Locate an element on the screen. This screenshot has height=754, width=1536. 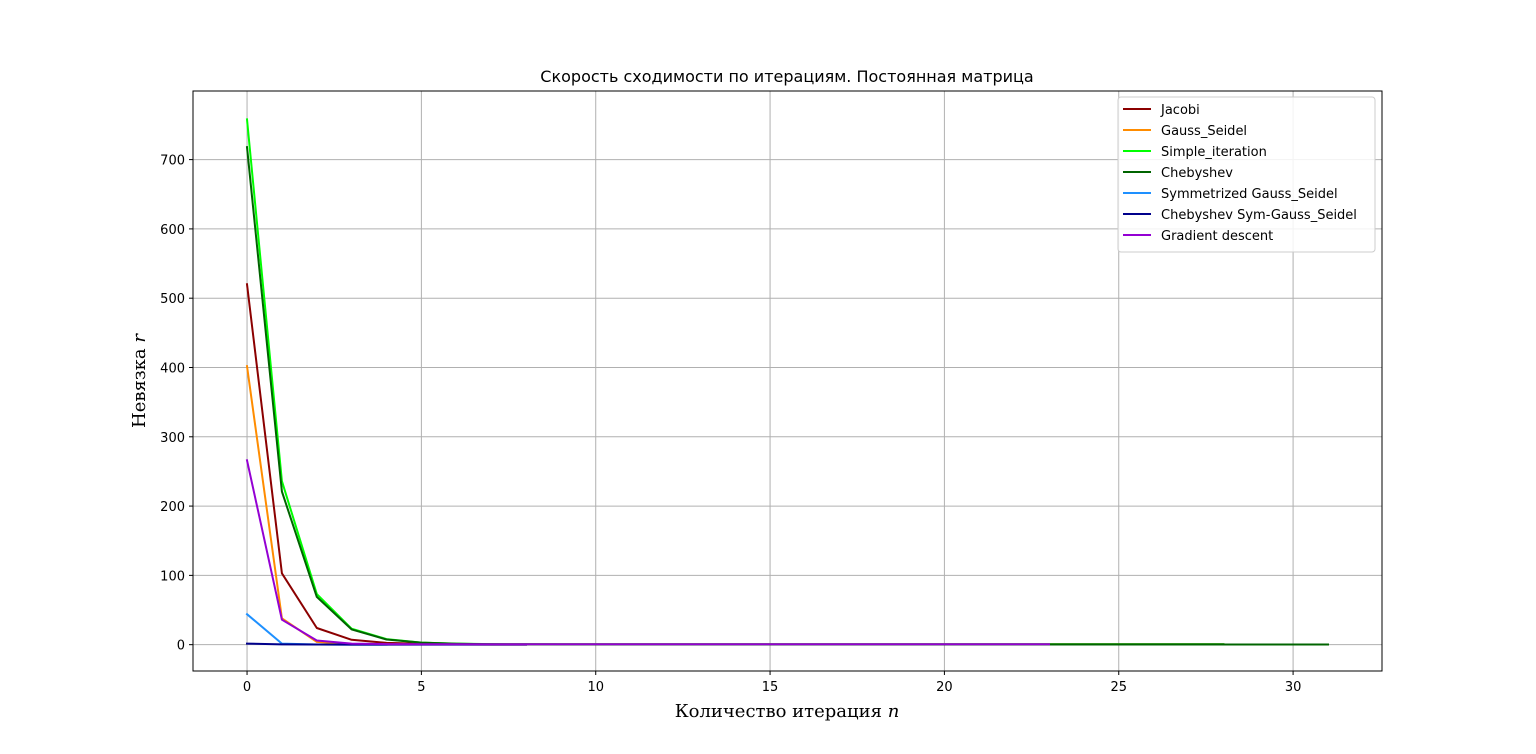
x-tick-label: 0 is located at coordinates (247, 687).